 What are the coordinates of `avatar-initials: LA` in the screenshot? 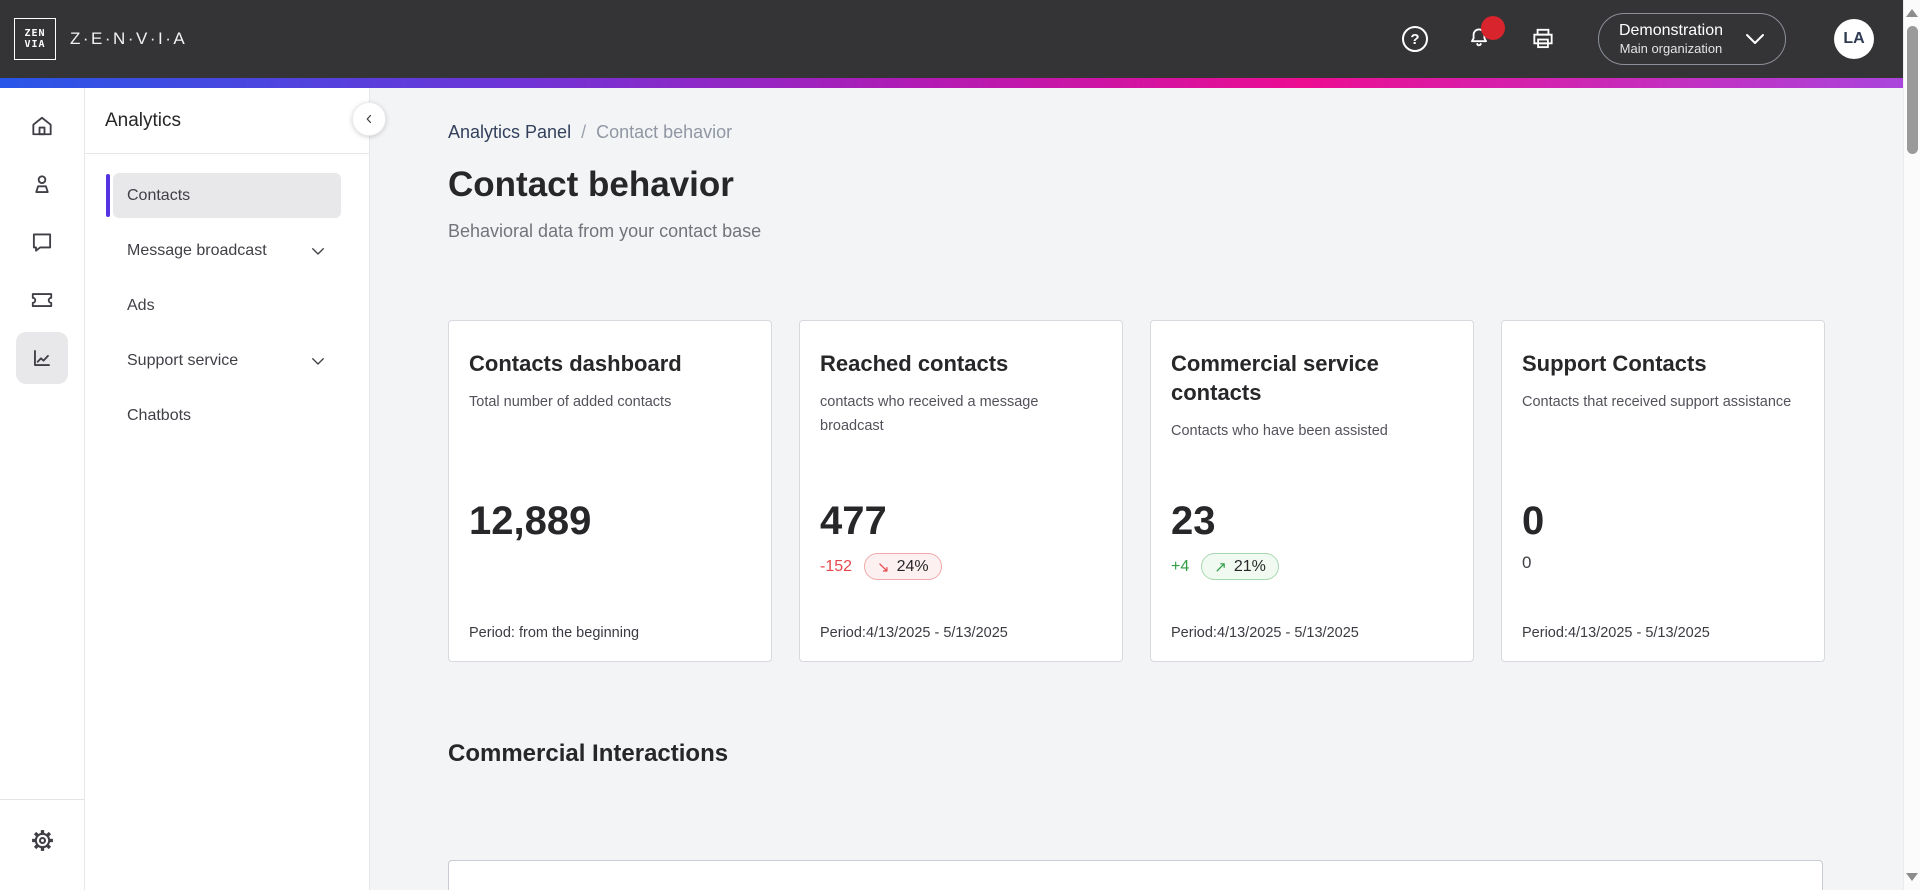 It's located at (1854, 38).